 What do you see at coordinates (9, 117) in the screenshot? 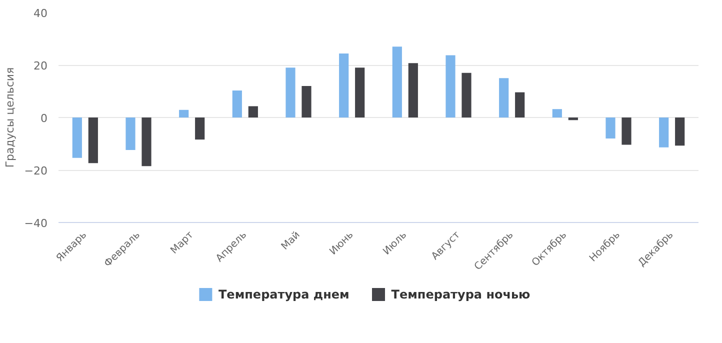
I see `y-axis-title: Градусы цельсия` at bounding box center [9, 117].